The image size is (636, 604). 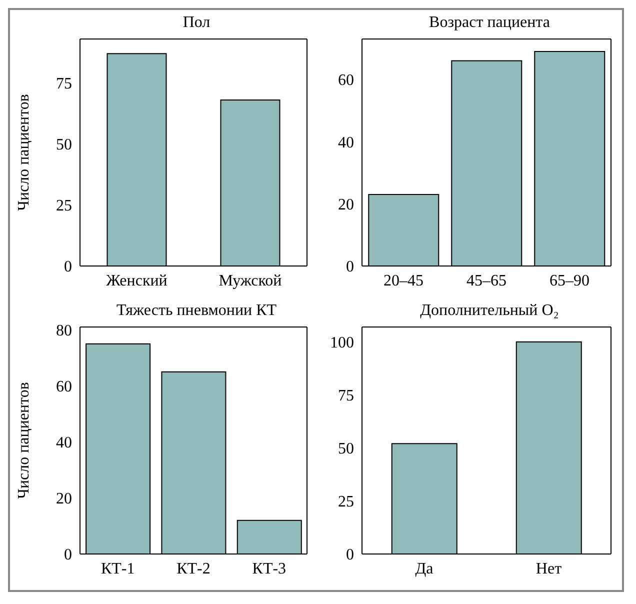 I want to click on chart-title: Дополнительный O₂, so click(x=489, y=311).